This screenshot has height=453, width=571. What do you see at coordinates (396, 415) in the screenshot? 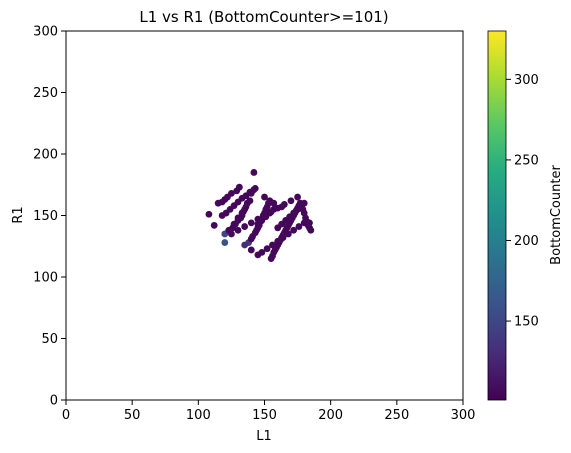
I see `x-tick-label: 250` at bounding box center [396, 415].